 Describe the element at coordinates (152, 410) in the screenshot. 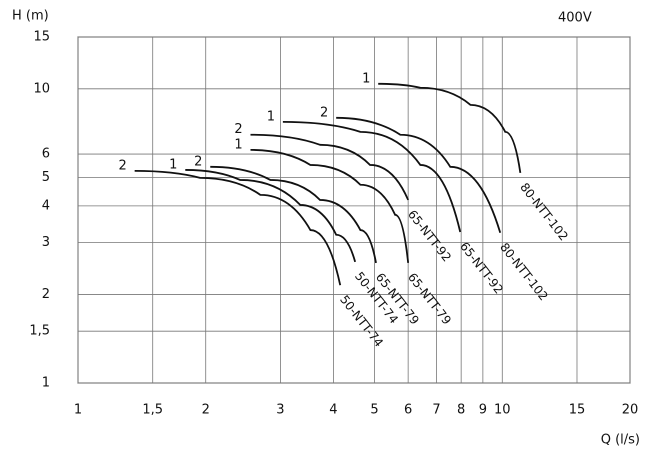

I see `x-tick-label: 1,5` at that location.